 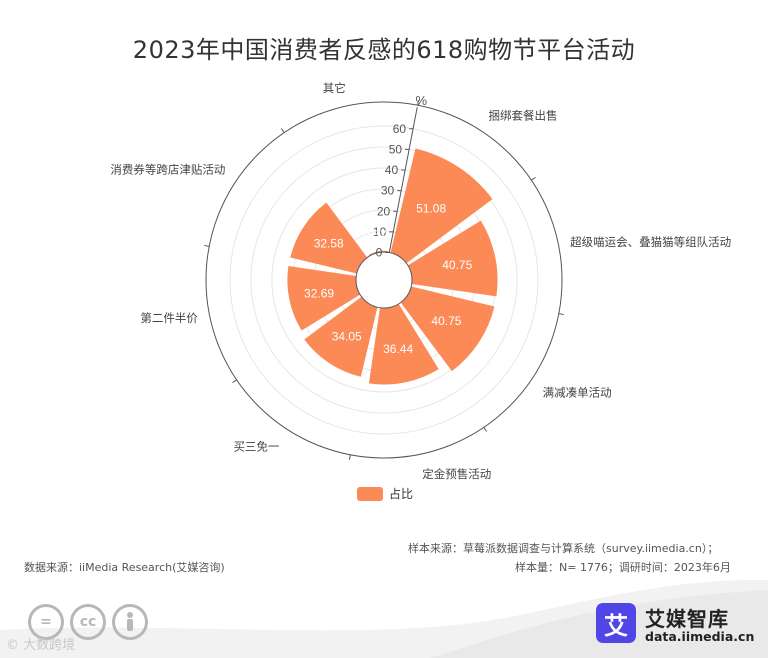 What do you see at coordinates (700, 636) in the screenshot?
I see `brand-url: data.iimedia.cn` at bounding box center [700, 636].